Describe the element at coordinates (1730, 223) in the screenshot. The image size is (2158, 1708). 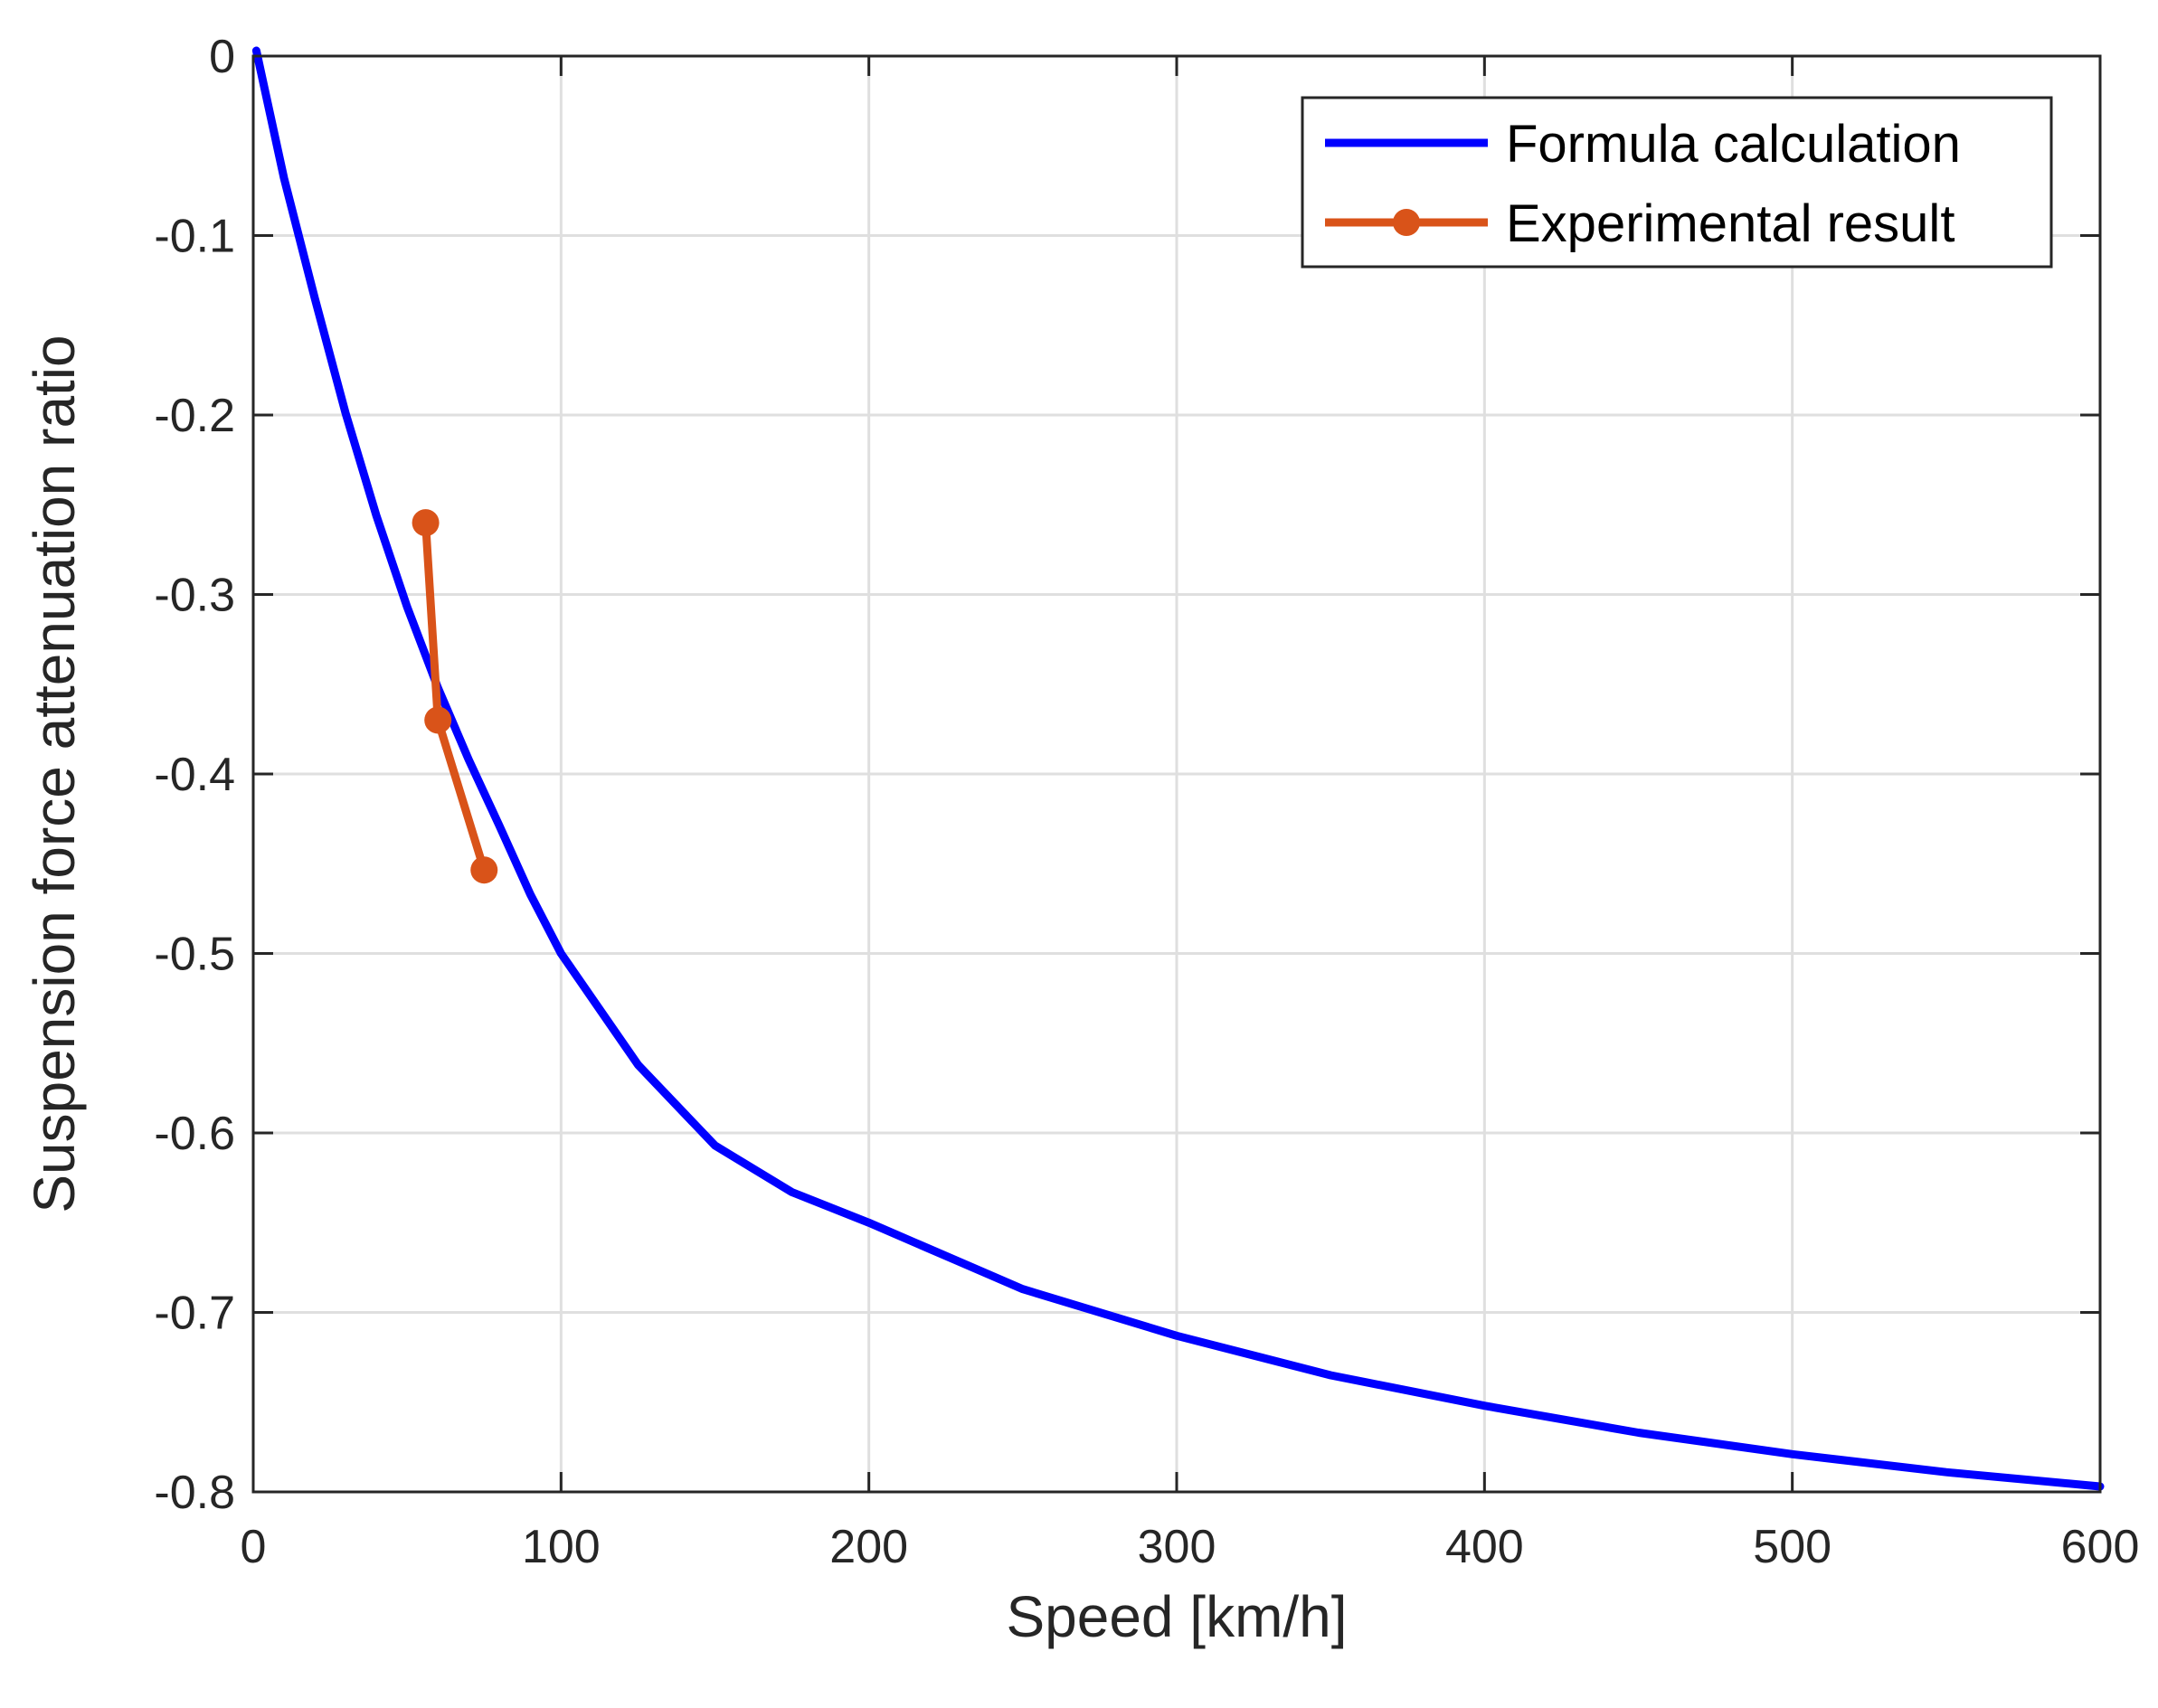
I see `legend-label-experimental: Experimental result` at that location.